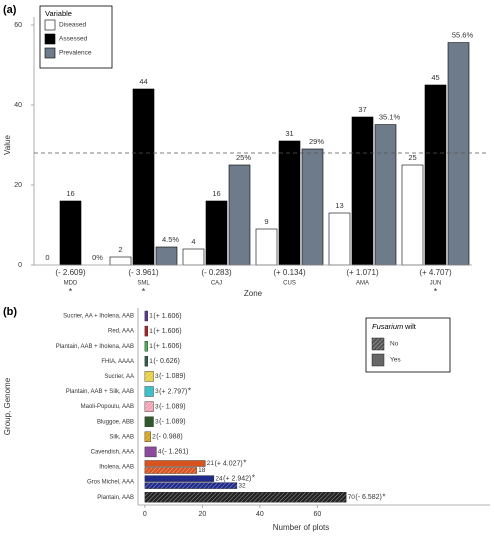 This screenshot has height=539, width=494. Describe the element at coordinates (339, 205) in the screenshot. I see `value-label: 13` at that location.